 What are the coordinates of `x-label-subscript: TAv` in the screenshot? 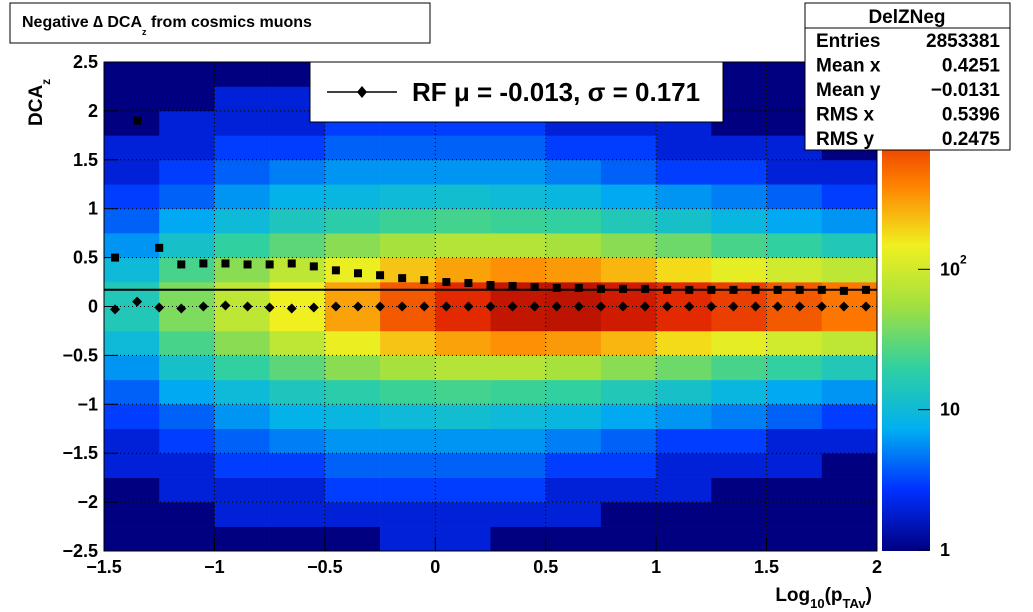 It's located at (855, 603).